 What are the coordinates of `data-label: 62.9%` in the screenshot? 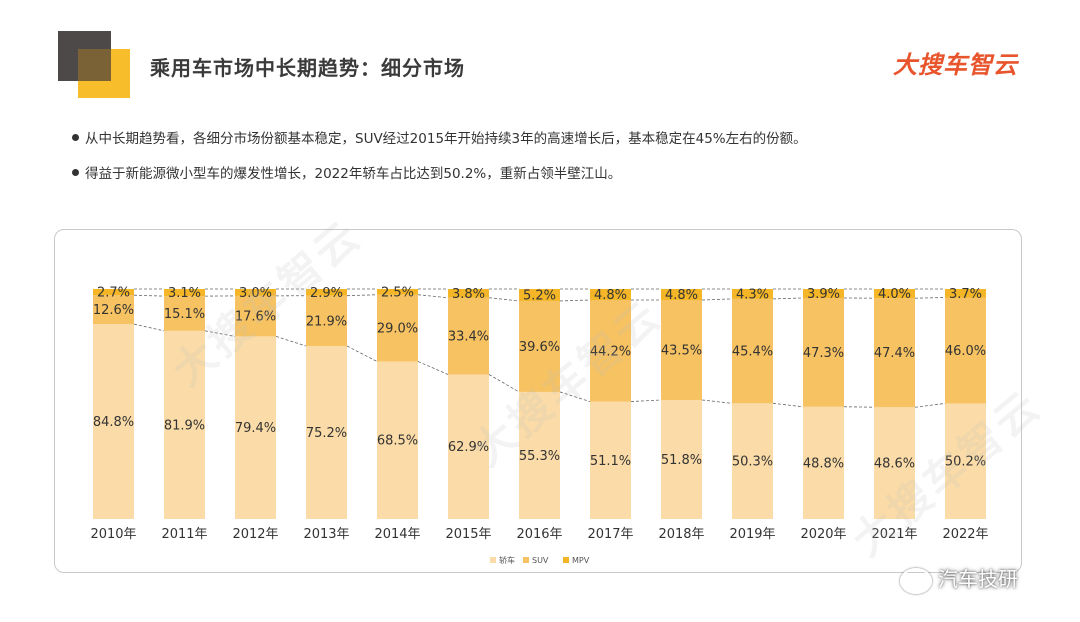 It's located at (468, 447).